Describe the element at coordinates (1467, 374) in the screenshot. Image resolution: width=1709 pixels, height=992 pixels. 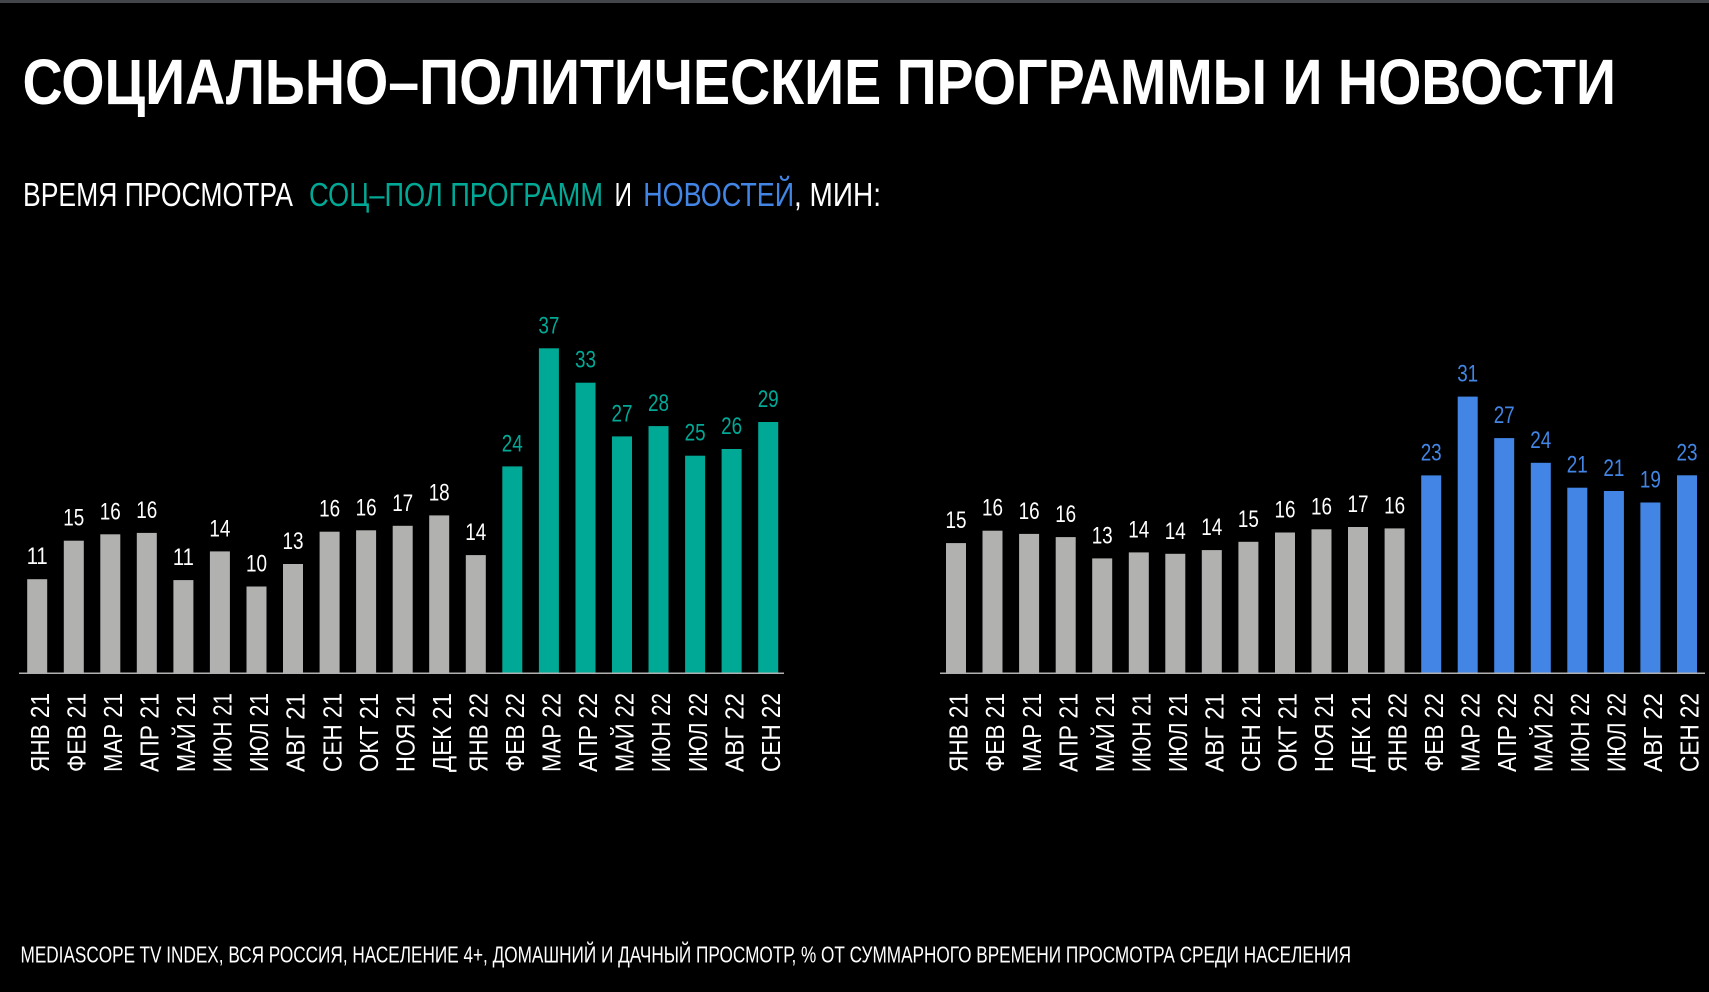
I see `svg-text: 31` at that location.